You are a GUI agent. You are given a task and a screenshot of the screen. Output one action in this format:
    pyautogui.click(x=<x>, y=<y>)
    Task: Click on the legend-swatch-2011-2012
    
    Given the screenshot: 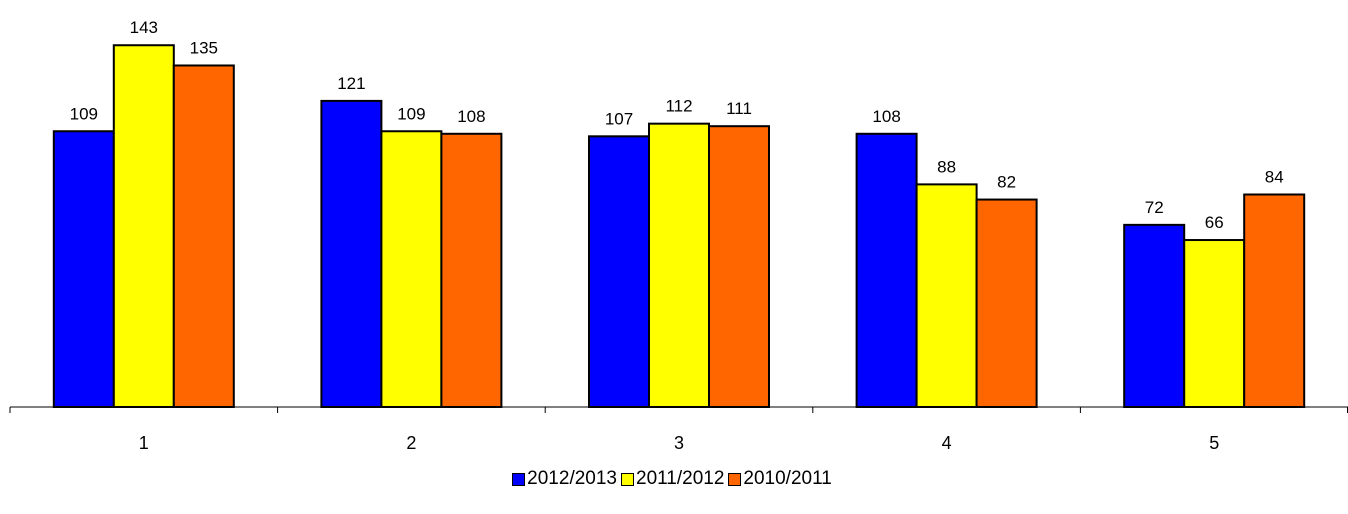 What is the action you would take?
    pyautogui.click(x=627, y=479)
    